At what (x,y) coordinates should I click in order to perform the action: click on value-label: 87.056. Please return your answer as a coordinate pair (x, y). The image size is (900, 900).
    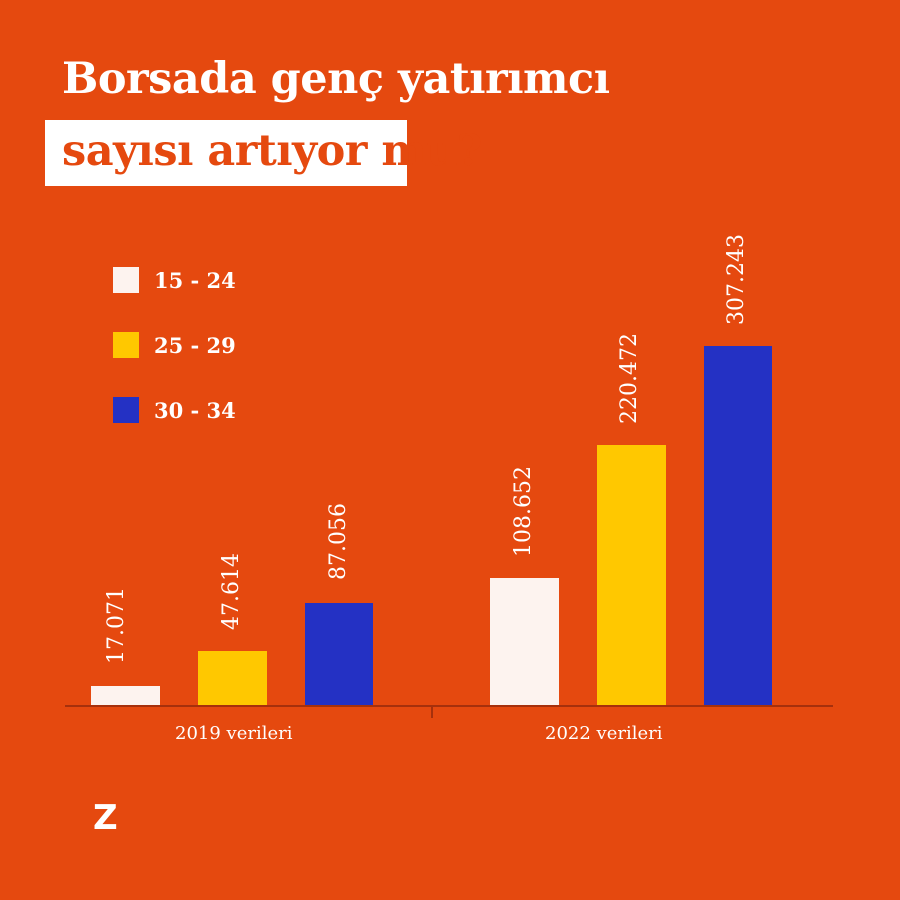
    Looking at the image, I should click on (338, 541).